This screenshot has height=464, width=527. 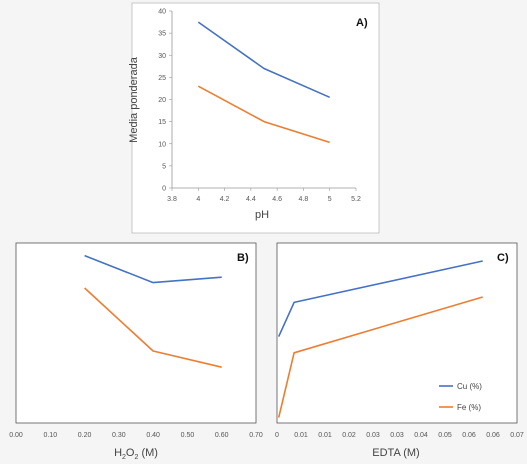 What do you see at coordinates (222, 435) in the screenshot?
I see `chart-b-x-tick-label: 0.60` at bounding box center [222, 435].